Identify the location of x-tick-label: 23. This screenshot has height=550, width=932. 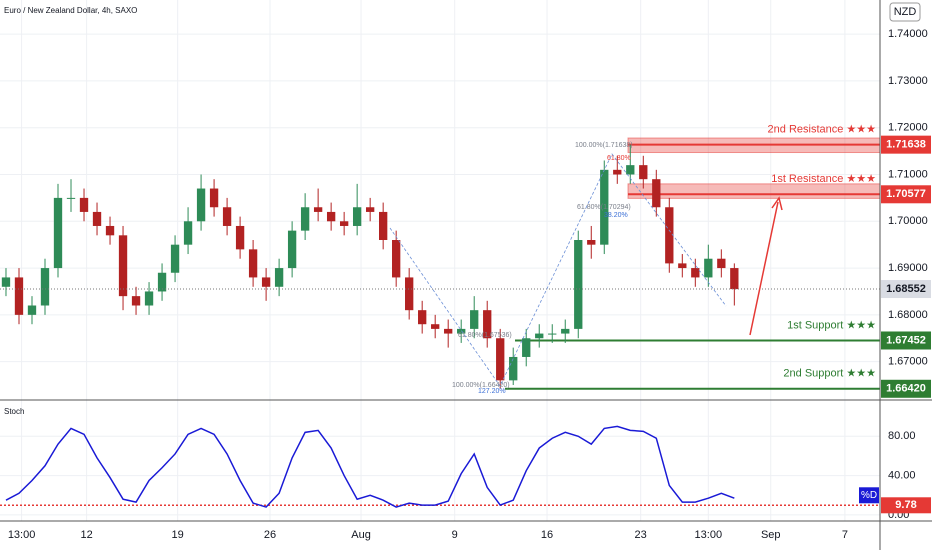
(641, 535).